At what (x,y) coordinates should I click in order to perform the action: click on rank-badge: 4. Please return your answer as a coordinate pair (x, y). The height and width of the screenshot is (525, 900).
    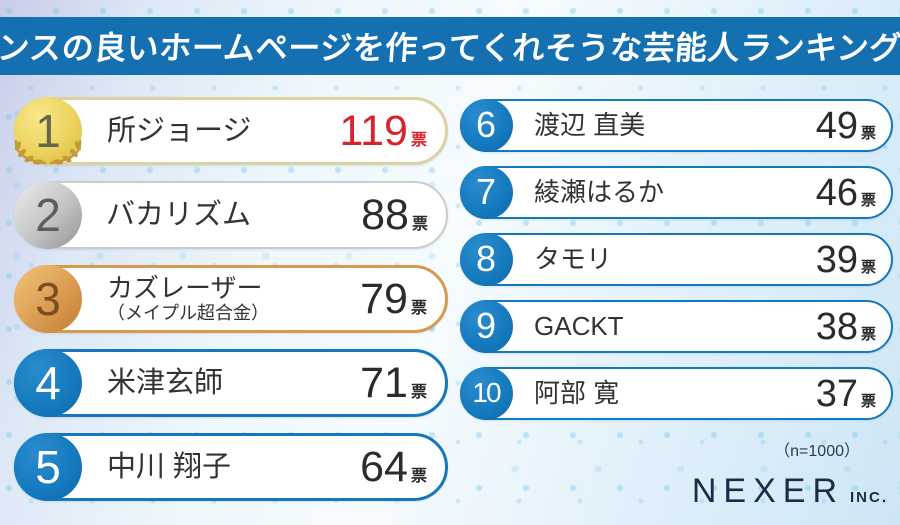
    Looking at the image, I should click on (48, 383).